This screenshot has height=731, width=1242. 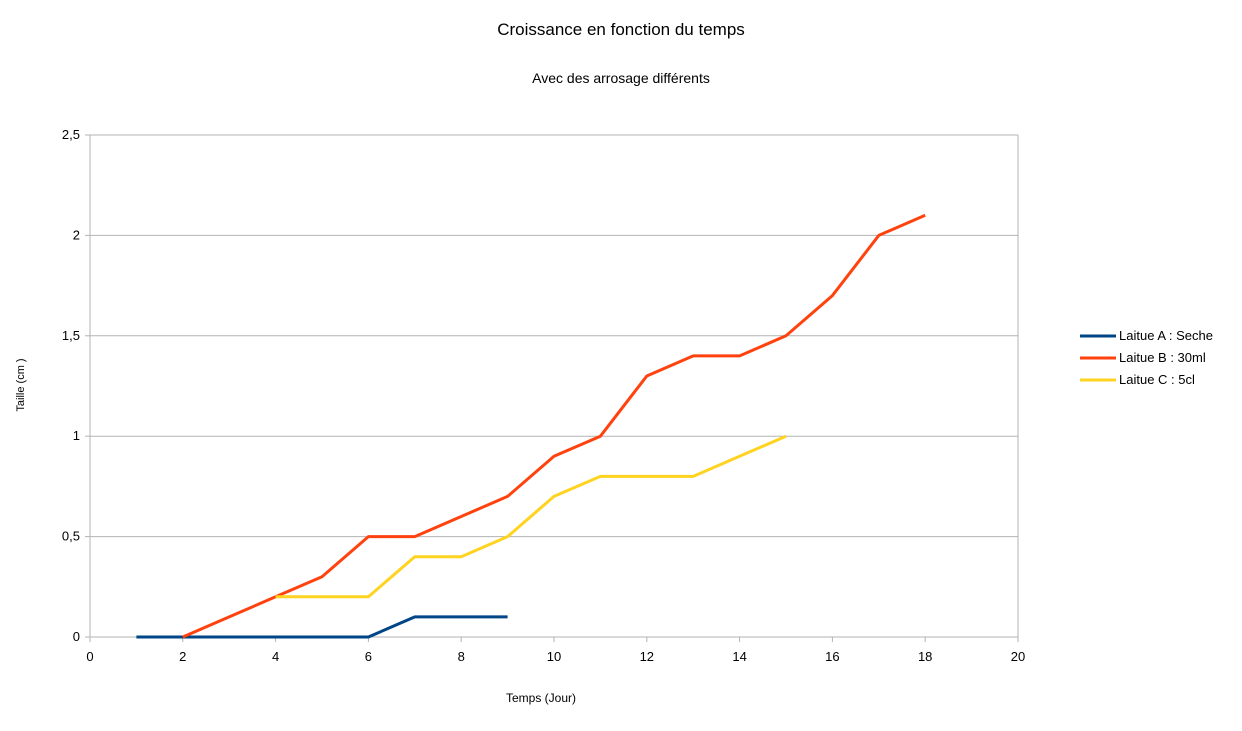 What do you see at coordinates (1157, 379) in the screenshot?
I see `legend-label-3: Laitue C : 5cl` at bounding box center [1157, 379].